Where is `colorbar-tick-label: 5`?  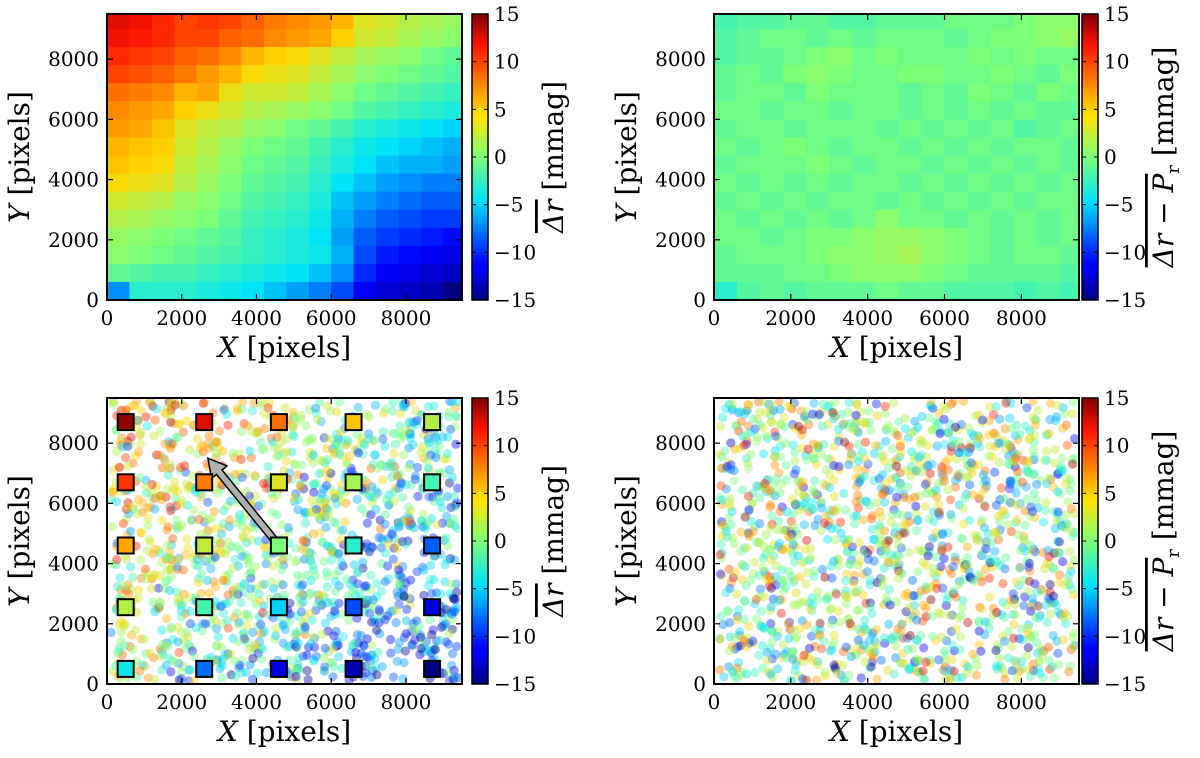 colorbar-tick-label: 5 is located at coordinates (1110, 109).